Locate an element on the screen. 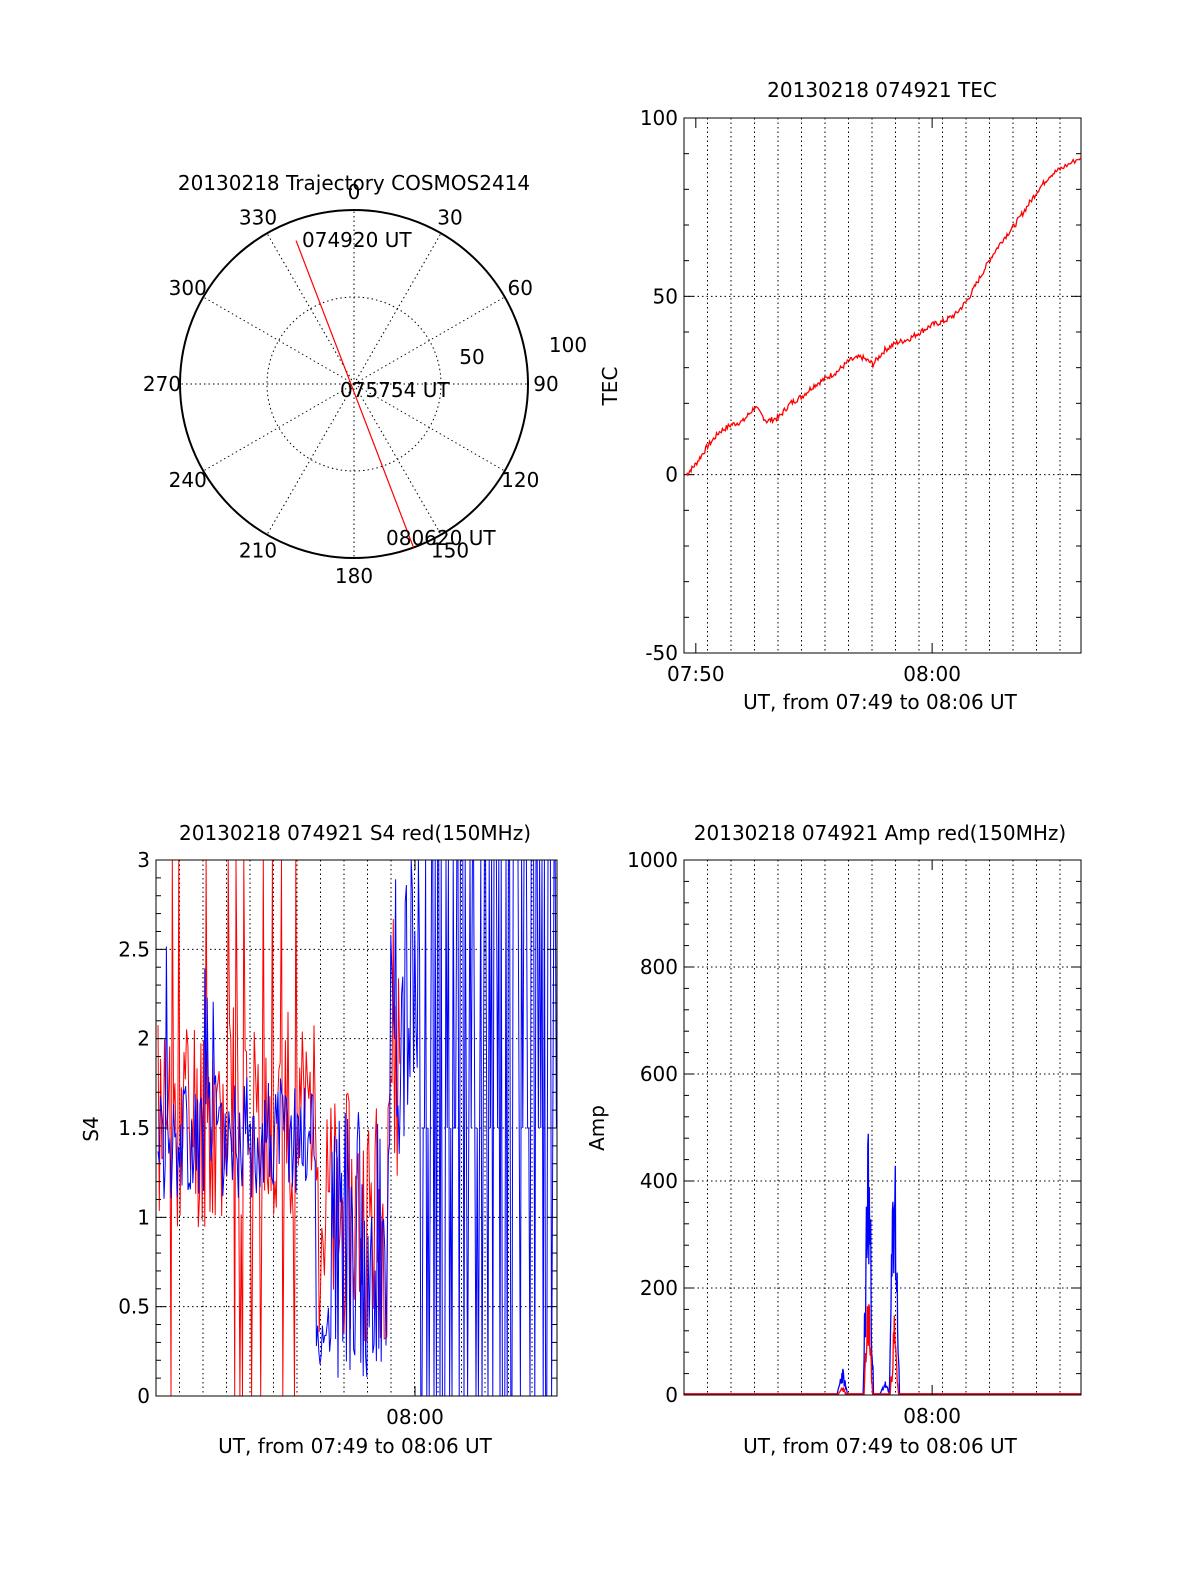  amp-y-ticks: 1000 800 600 400 200 0 is located at coordinates (854, 1127).